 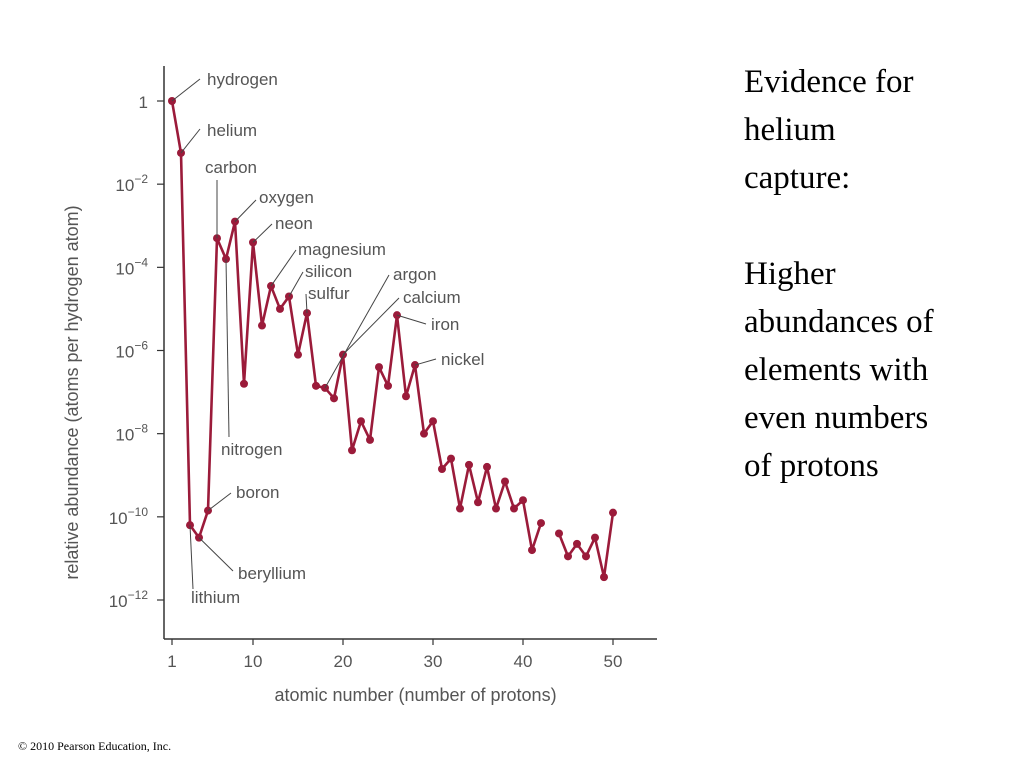 What do you see at coordinates (286, 197) in the screenshot?
I see `element-label-oxygen: oxygen` at bounding box center [286, 197].